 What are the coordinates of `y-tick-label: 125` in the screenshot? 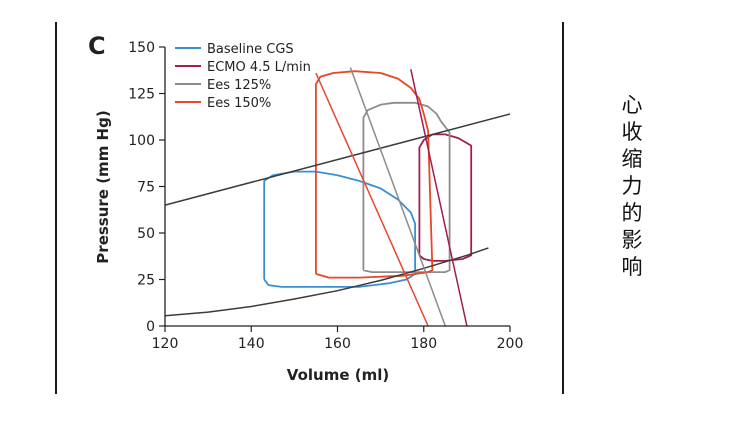 It's located at (141, 95).